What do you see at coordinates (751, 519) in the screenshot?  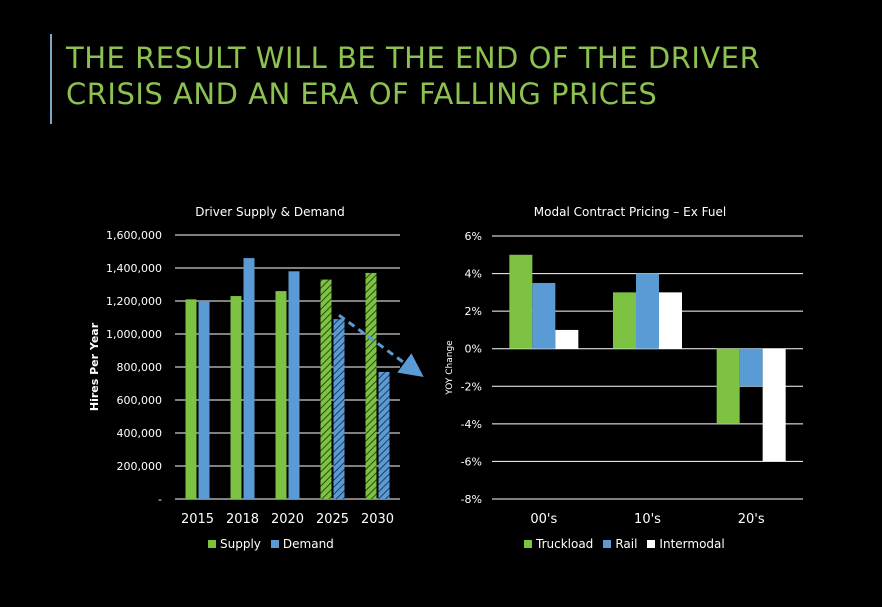 I see `x-tick-label: 20's` at bounding box center [751, 519].